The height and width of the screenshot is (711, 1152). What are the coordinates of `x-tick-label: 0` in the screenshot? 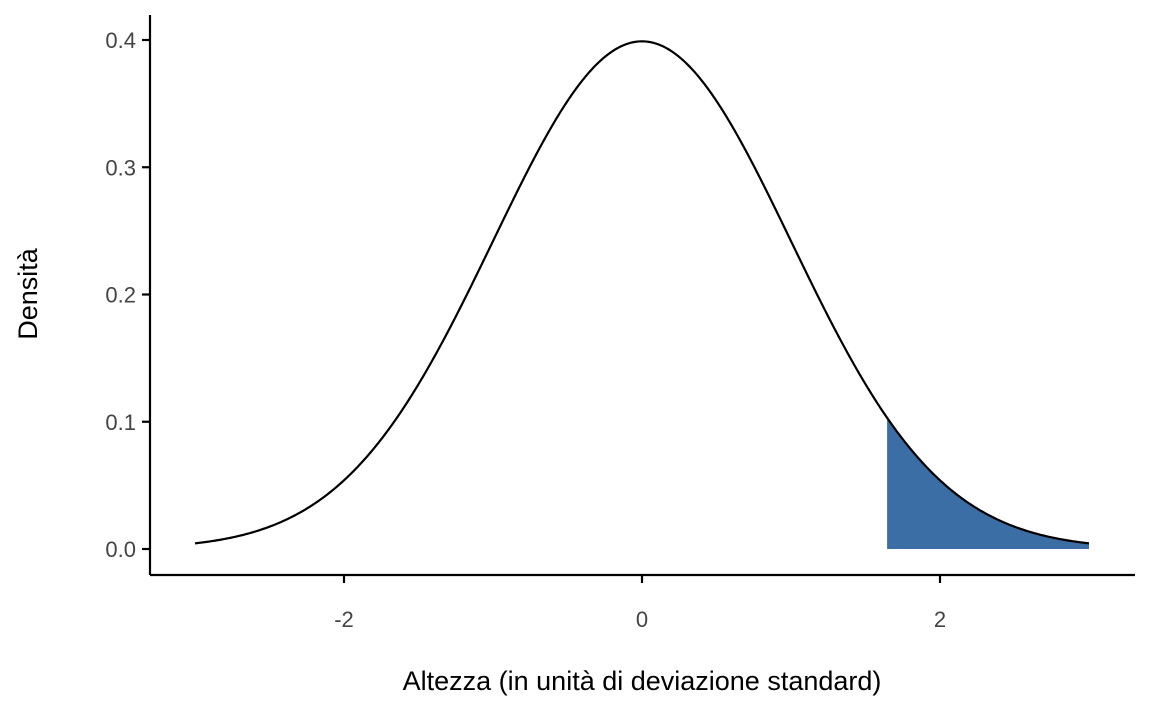 It's located at (642, 619).